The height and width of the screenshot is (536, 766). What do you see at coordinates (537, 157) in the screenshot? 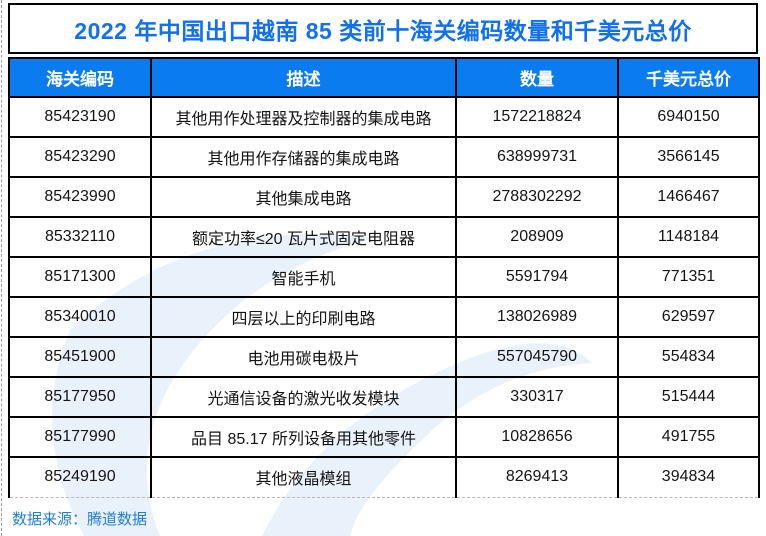
I see `quantity-cell: 638999731` at bounding box center [537, 157].